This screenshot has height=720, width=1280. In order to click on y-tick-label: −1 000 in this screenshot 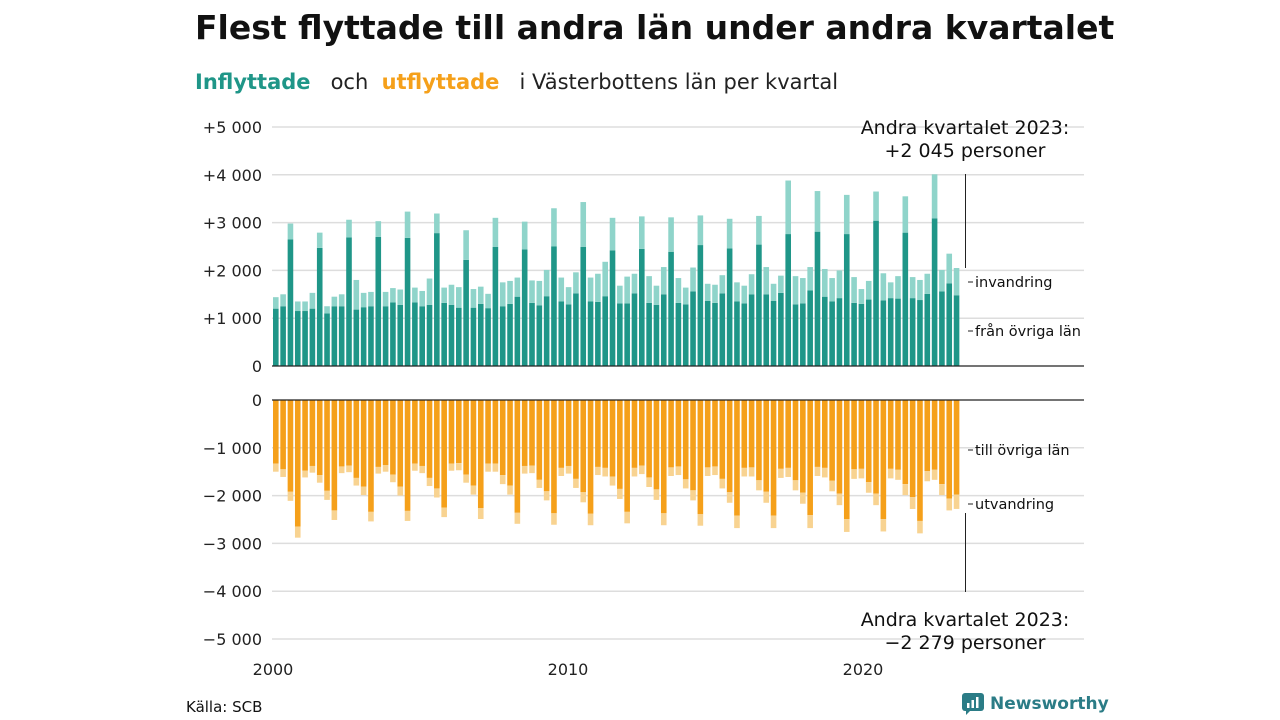, I will do `click(232, 448)`.